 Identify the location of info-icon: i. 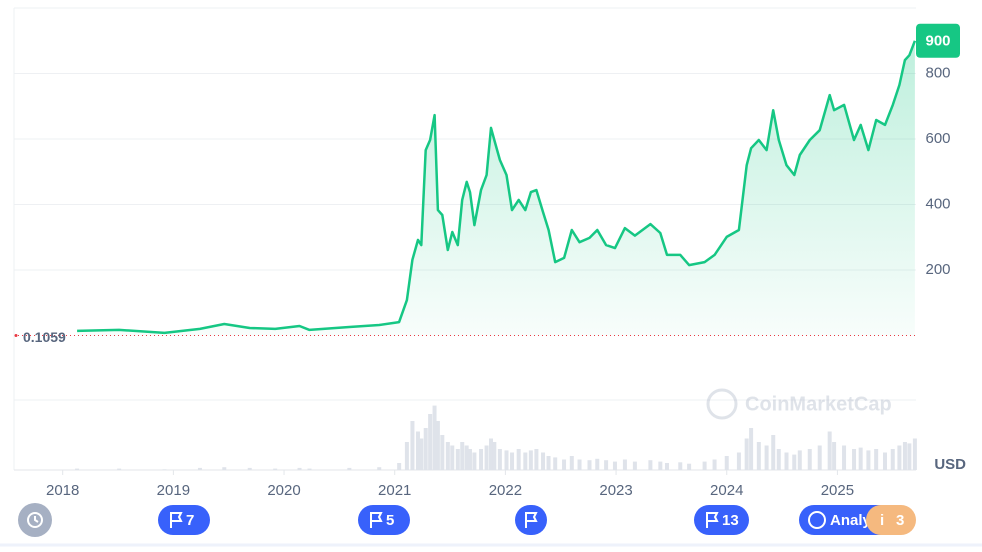
(882, 520).